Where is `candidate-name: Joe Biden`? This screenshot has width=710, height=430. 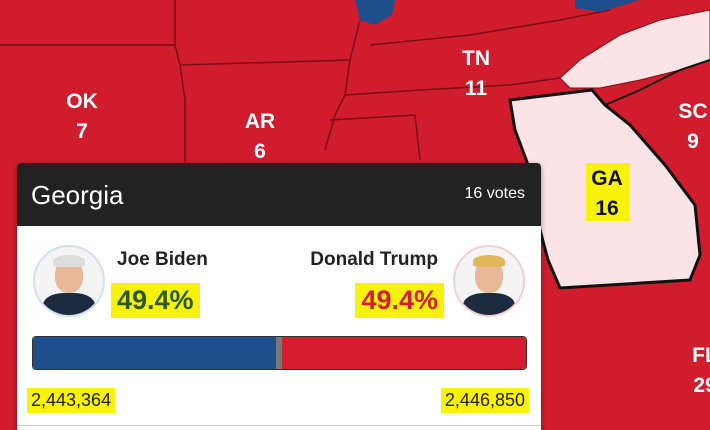 candidate-name: Joe Biden is located at coordinates (162, 259).